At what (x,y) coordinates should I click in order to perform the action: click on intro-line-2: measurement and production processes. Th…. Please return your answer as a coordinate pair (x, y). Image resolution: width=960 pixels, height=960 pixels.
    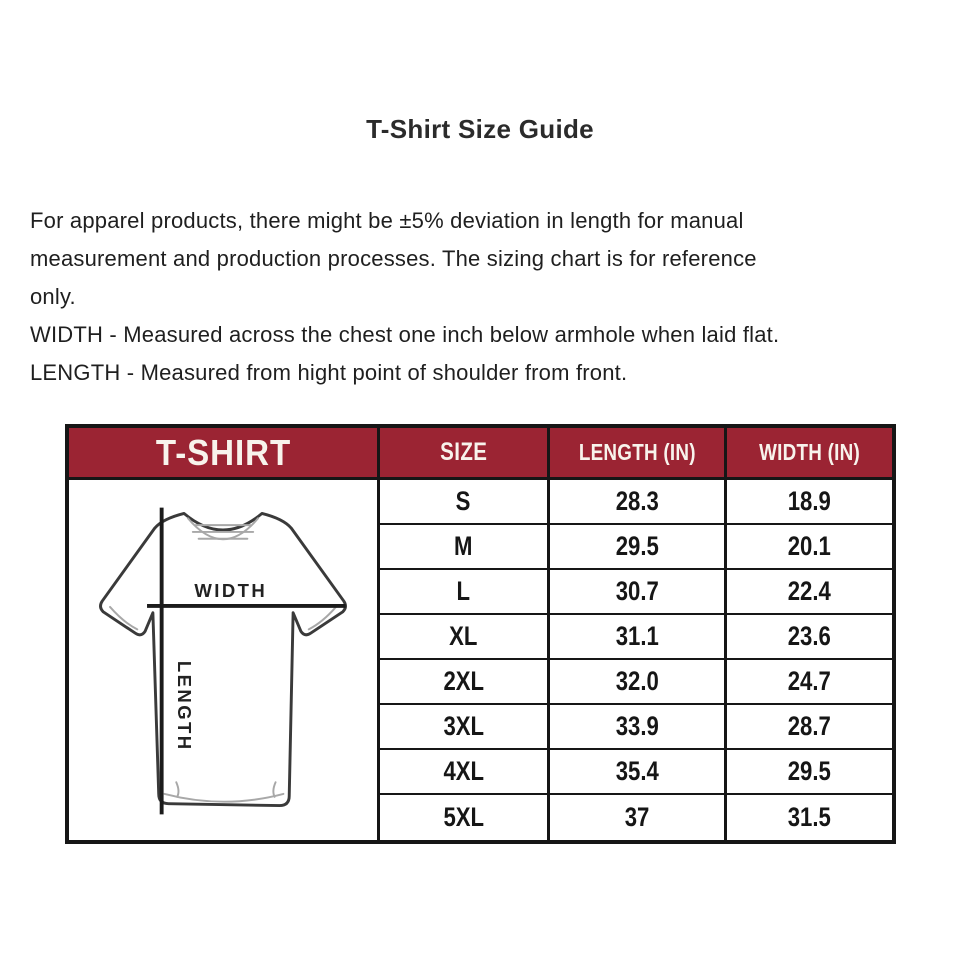
    Looking at the image, I should click on (393, 258).